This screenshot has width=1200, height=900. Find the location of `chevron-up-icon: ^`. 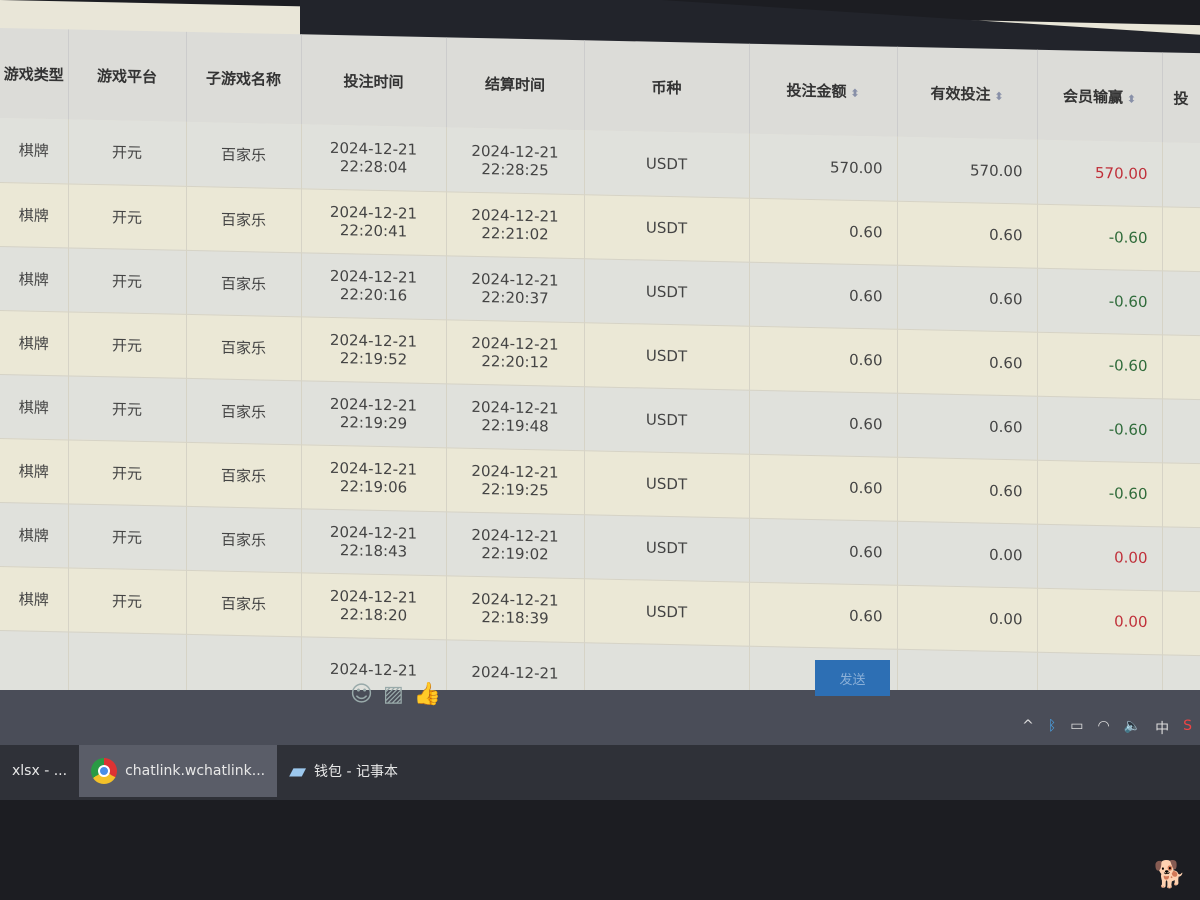

chevron-up-icon: ^ is located at coordinates (1028, 726).